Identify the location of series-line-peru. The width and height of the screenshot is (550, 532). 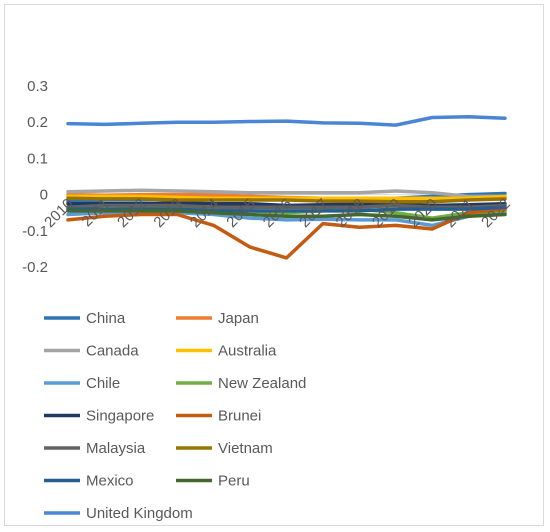
(286, 215).